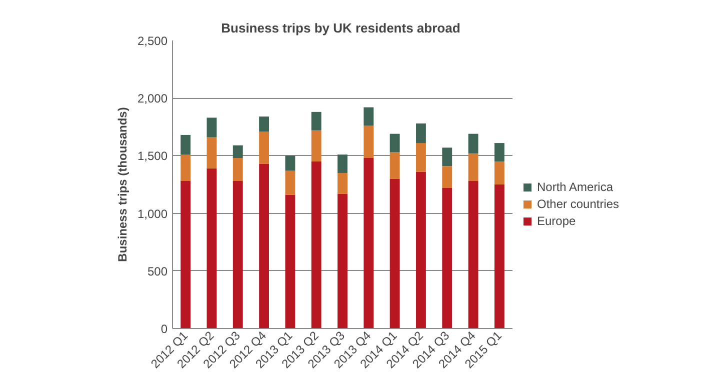 The height and width of the screenshot is (391, 720). I want to click on y-tick-label: 500, so click(157, 271).